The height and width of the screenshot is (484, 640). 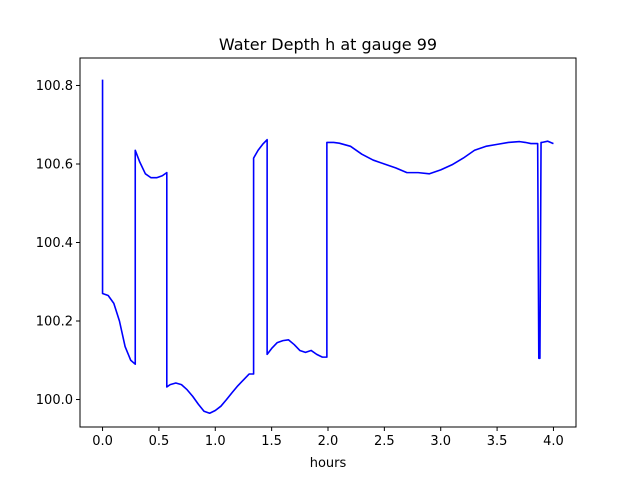 I want to click on y-tick-label: 100.4, so click(x=54, y=243).